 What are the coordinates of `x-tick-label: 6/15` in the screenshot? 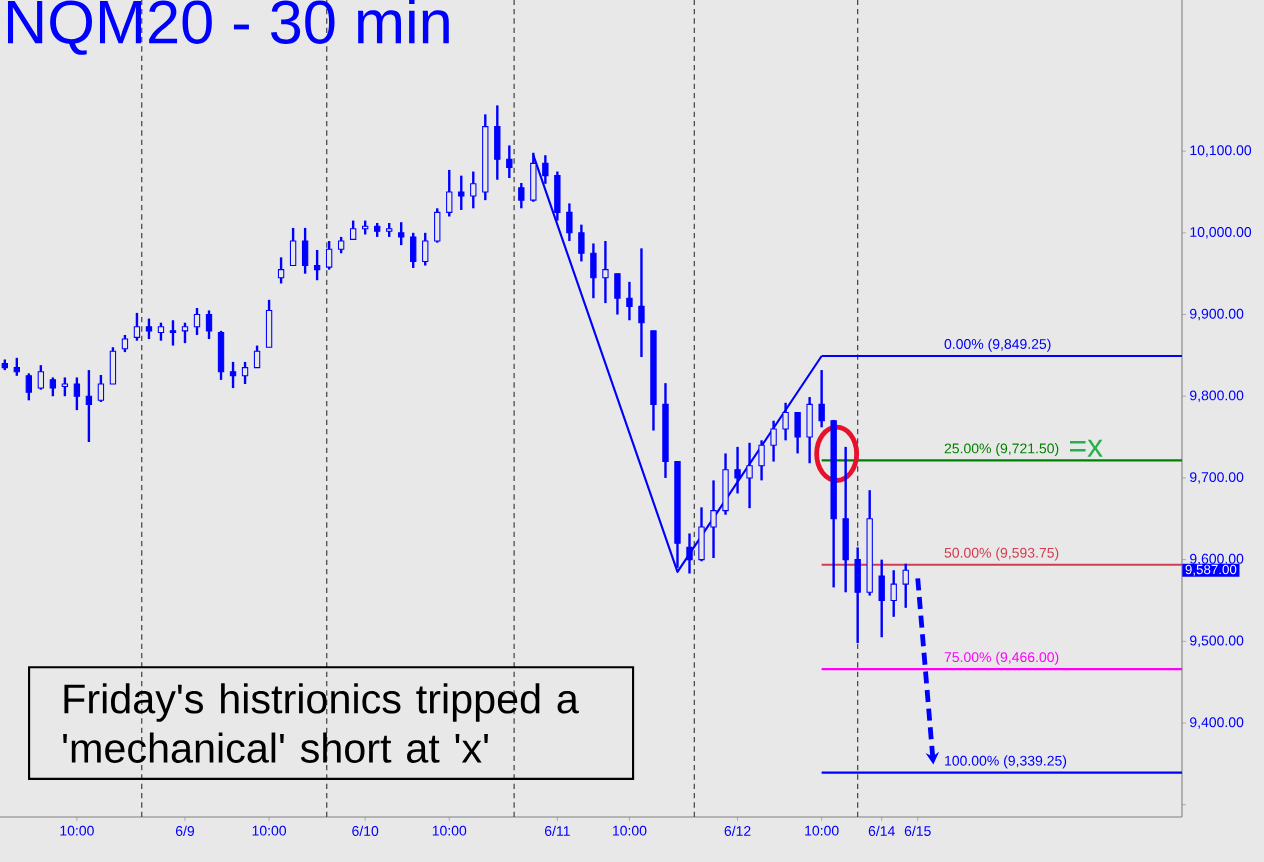 It's located at (917, 830).